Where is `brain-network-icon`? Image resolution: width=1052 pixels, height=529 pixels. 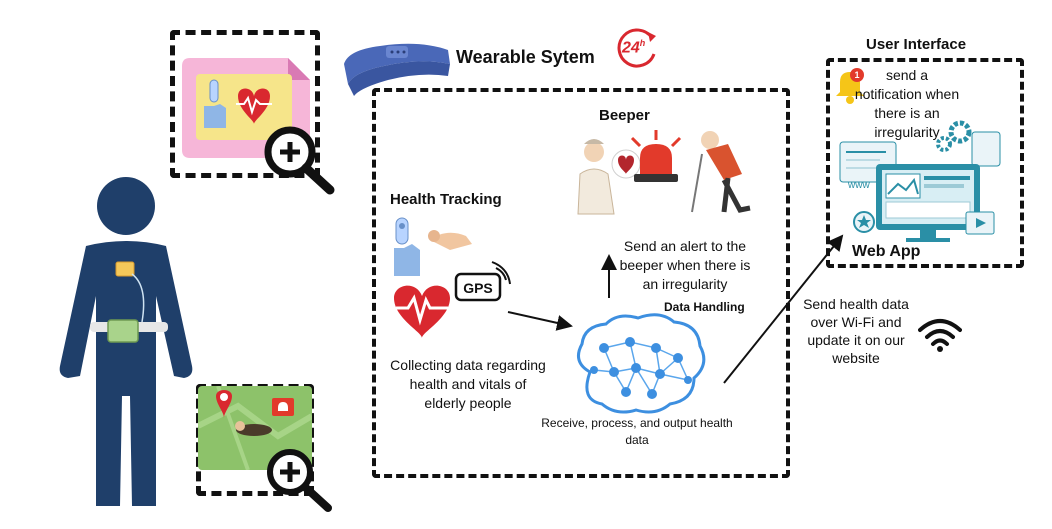 brain-network-icon is located at coordinates (640, 364).